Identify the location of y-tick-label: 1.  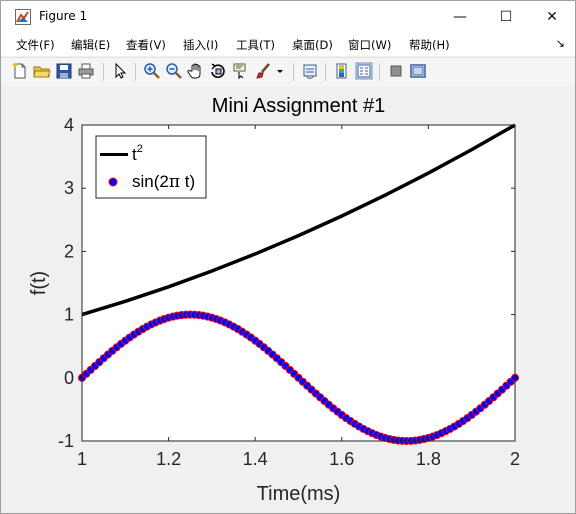
(69, 315).